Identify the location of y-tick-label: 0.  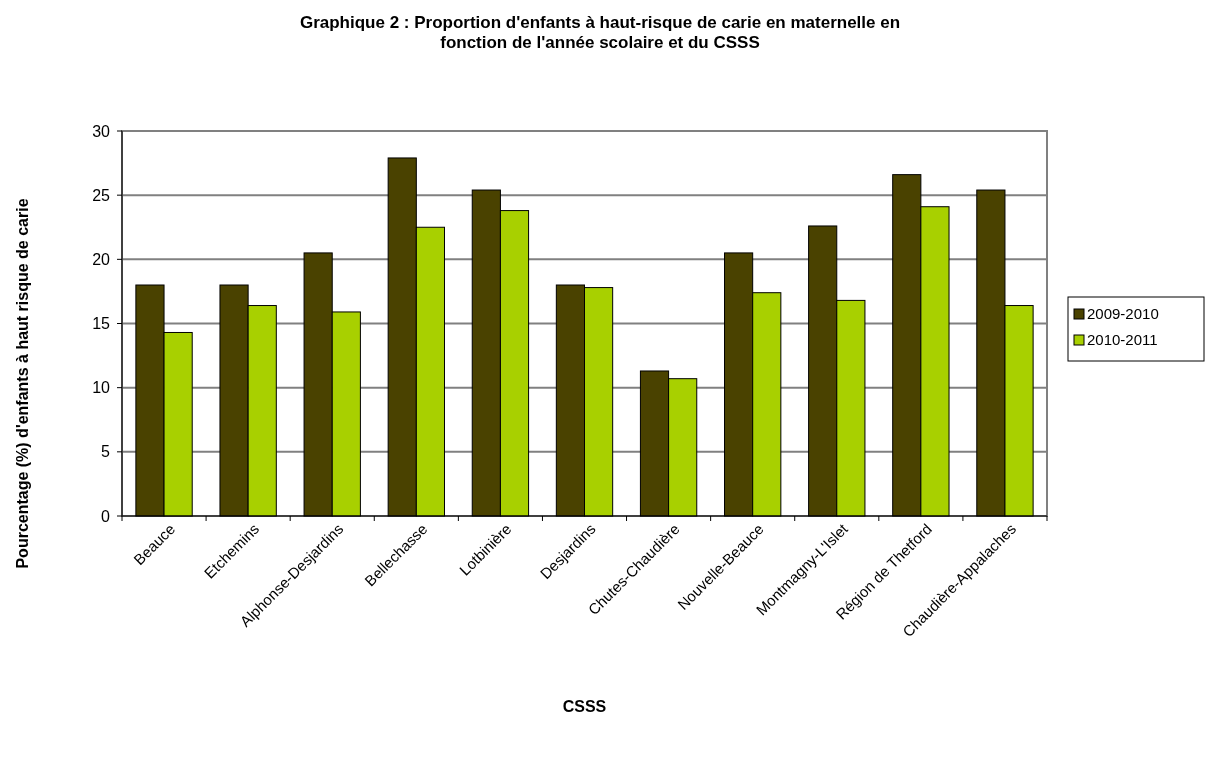
(106, 516).